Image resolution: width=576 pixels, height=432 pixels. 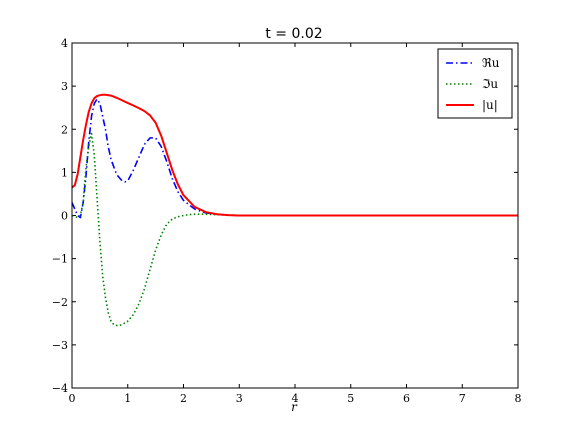 What do you see at coordinates (462, 398) in the screenshot?
I see `x-tick-label: 7` at bounding box center [462, 398].